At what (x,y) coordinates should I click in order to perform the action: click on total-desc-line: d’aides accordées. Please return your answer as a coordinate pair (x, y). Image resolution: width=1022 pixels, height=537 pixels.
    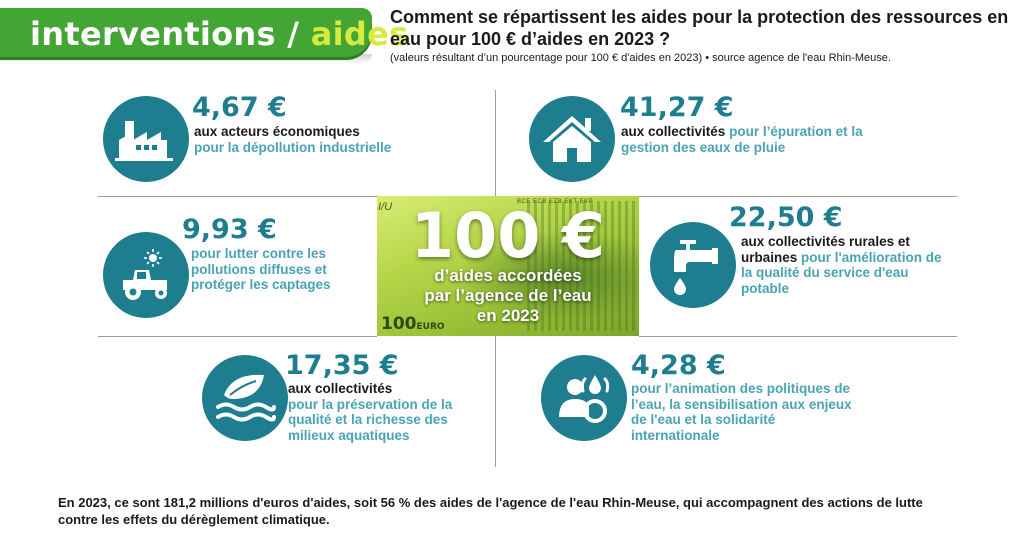
    Looking at the image, I should click on (508, 275).